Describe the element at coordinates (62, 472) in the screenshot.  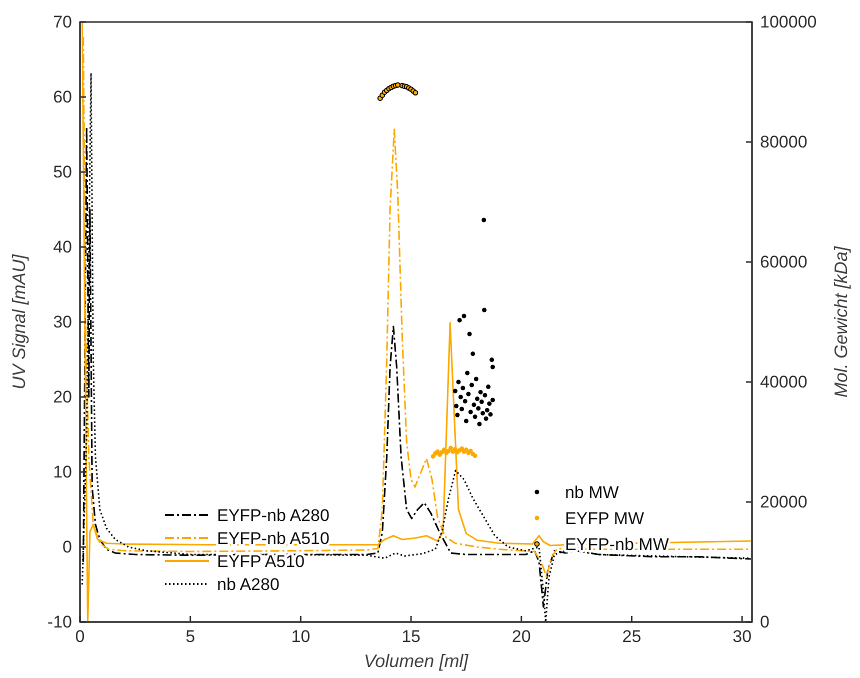
I see `y-tick-label: 10` at that location.